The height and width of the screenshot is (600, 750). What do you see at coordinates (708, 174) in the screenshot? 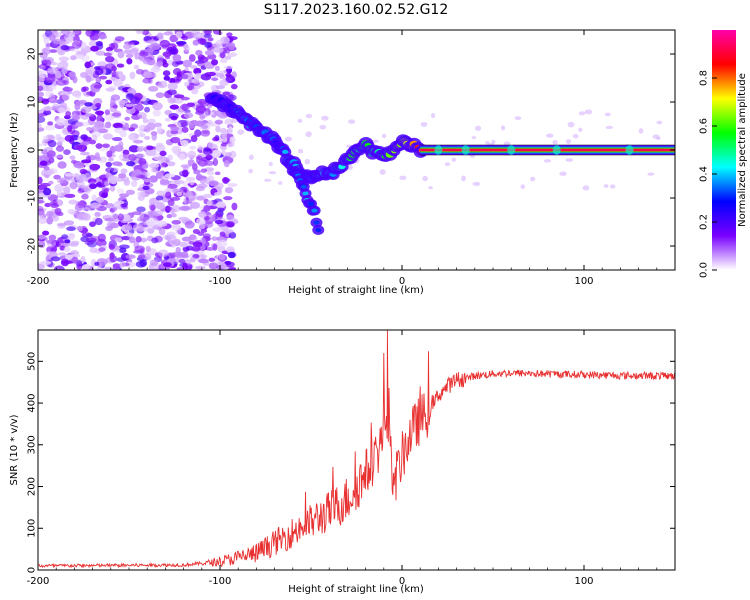
I see `colorbar-ticks: 0.0 0.2 0.4 0.6 0.8` at bounding box center [708, 174].